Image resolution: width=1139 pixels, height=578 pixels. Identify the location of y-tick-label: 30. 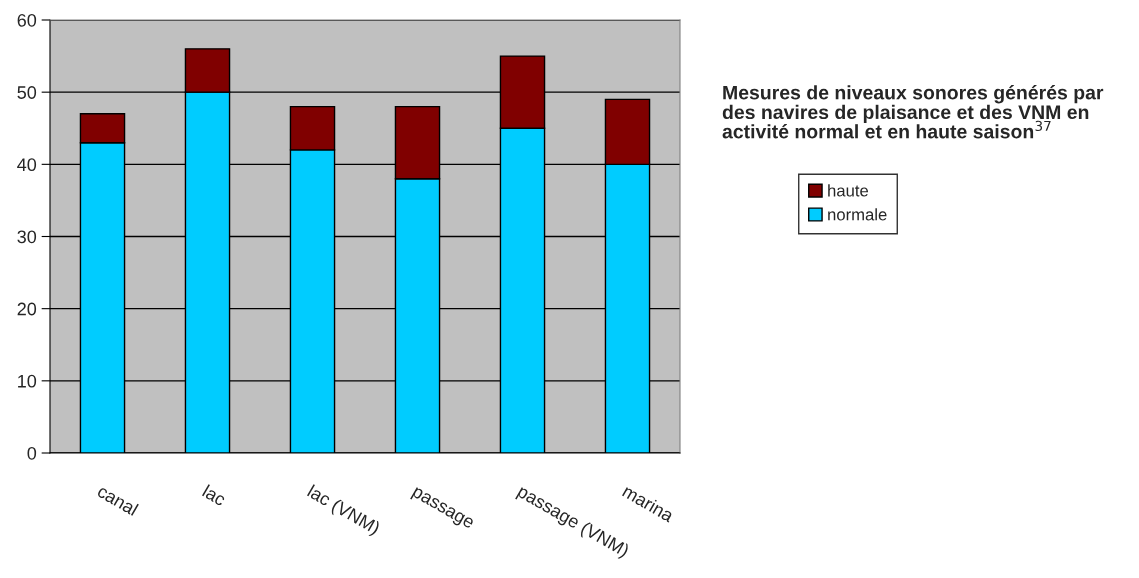
(27, 237).